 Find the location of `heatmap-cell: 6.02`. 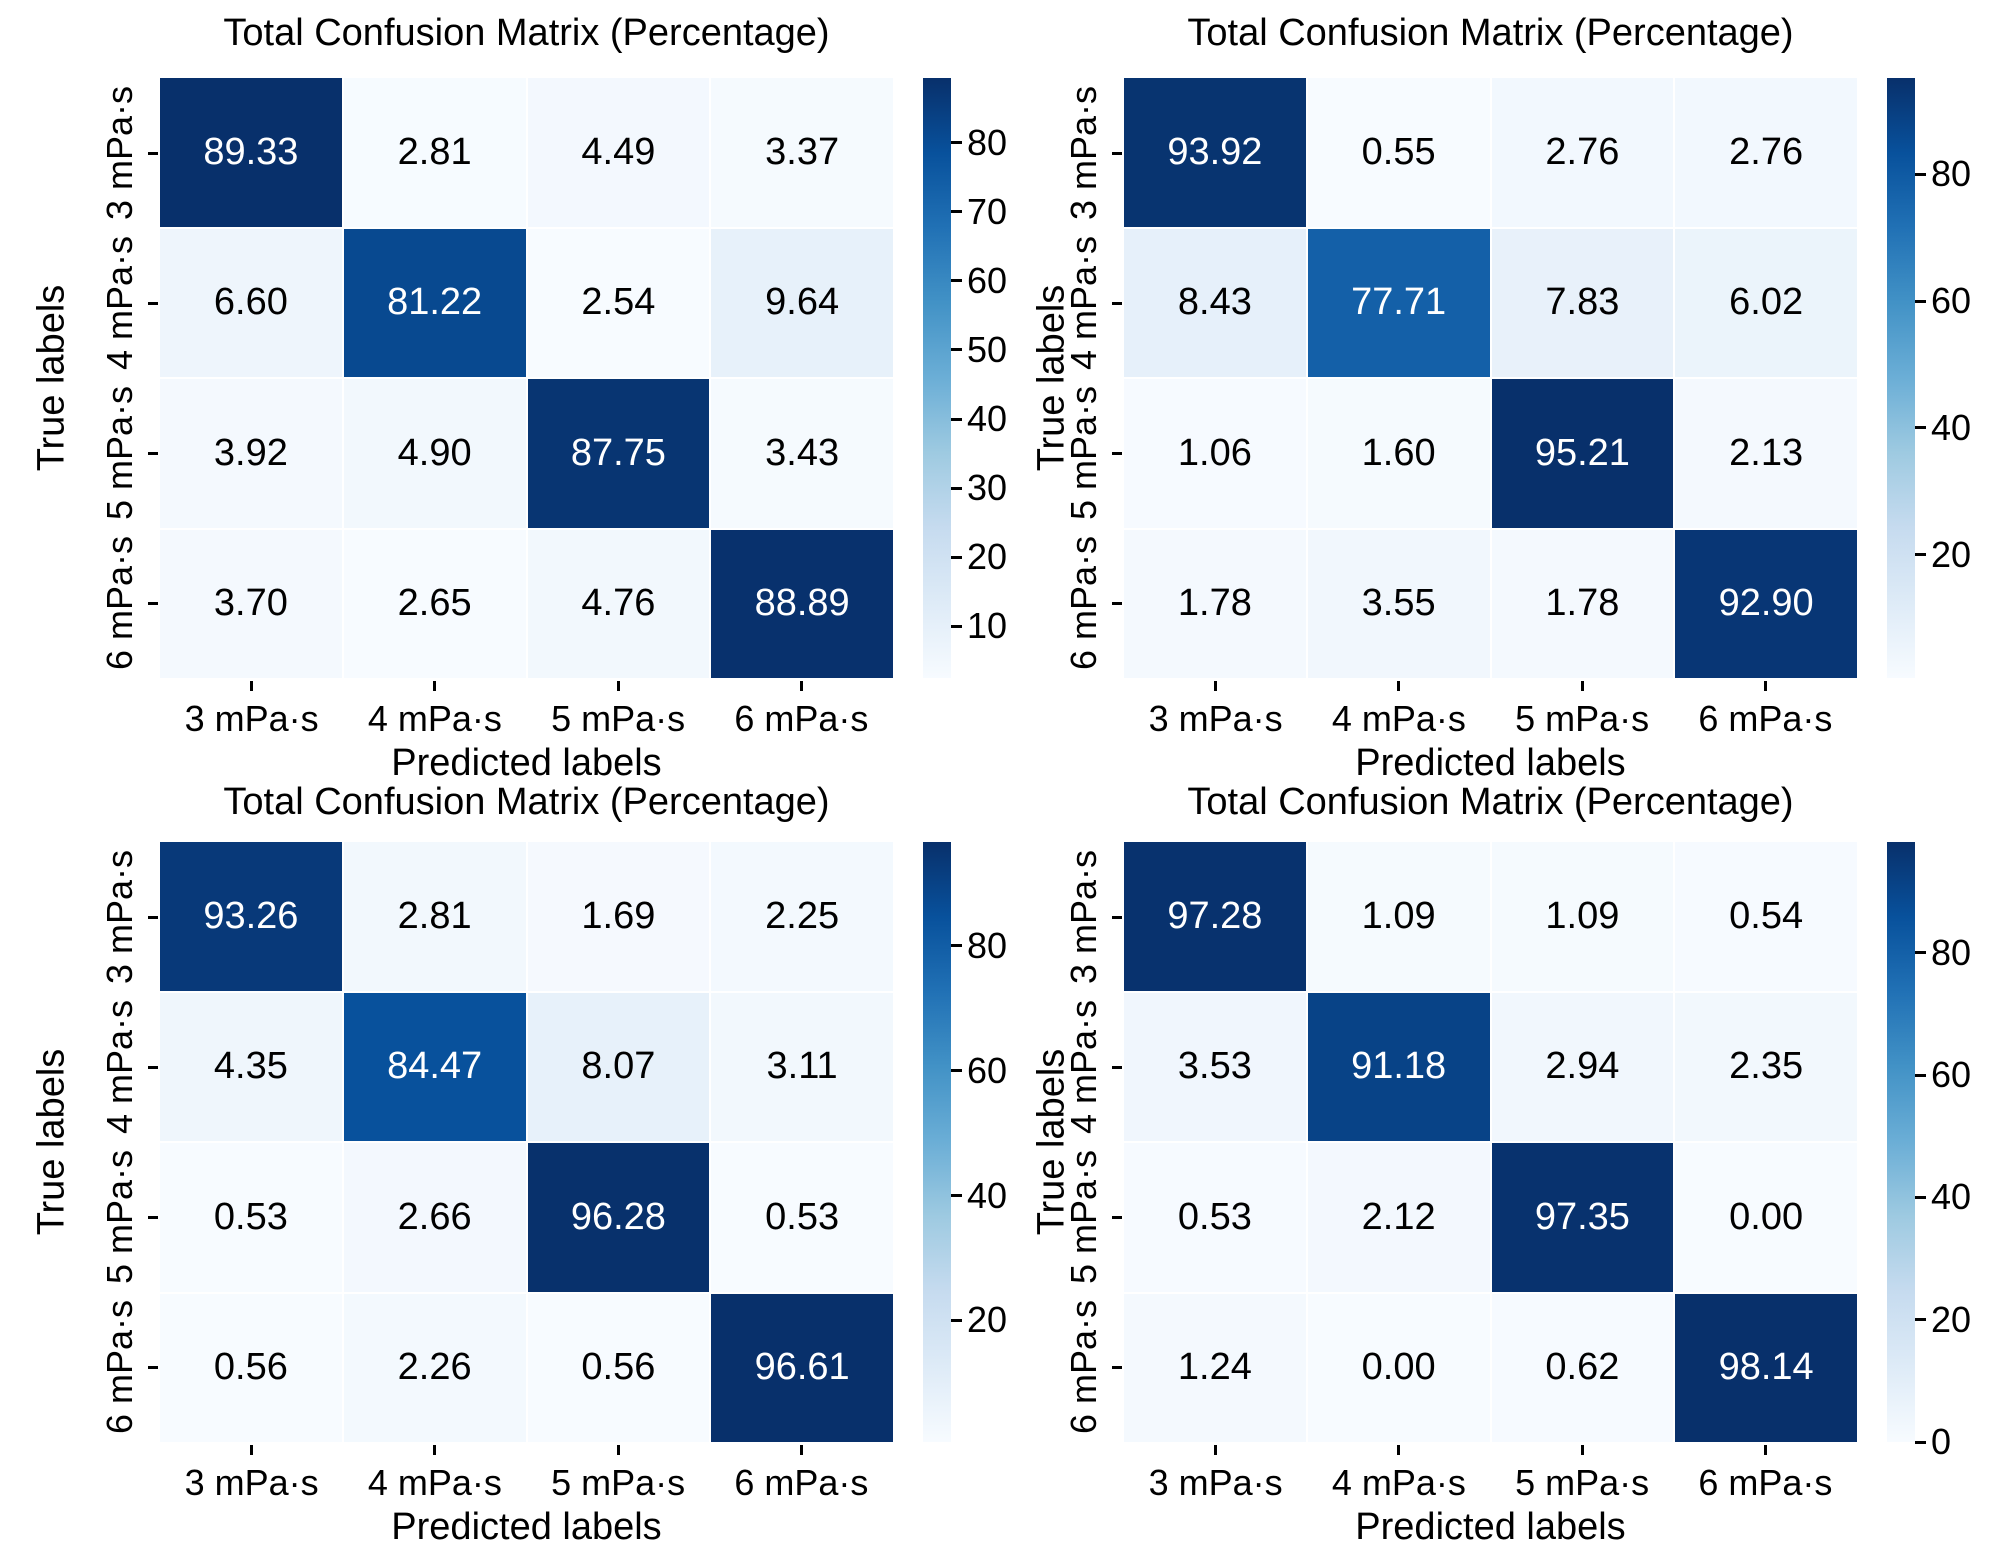

heatmap-cell: 6.02 is located at coordinates (1766, 302).